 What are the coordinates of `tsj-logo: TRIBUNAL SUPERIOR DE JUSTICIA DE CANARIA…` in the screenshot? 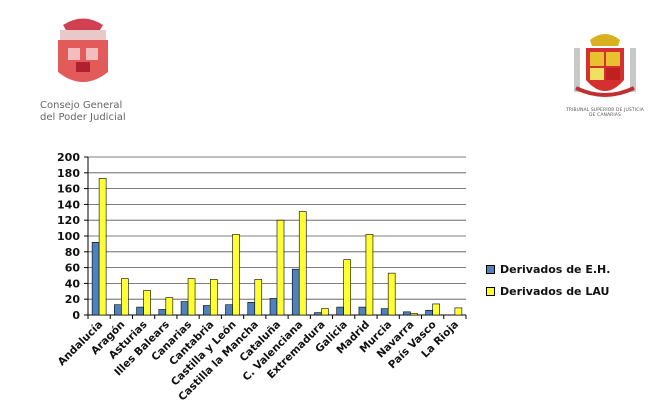 It's located at (605, 75).